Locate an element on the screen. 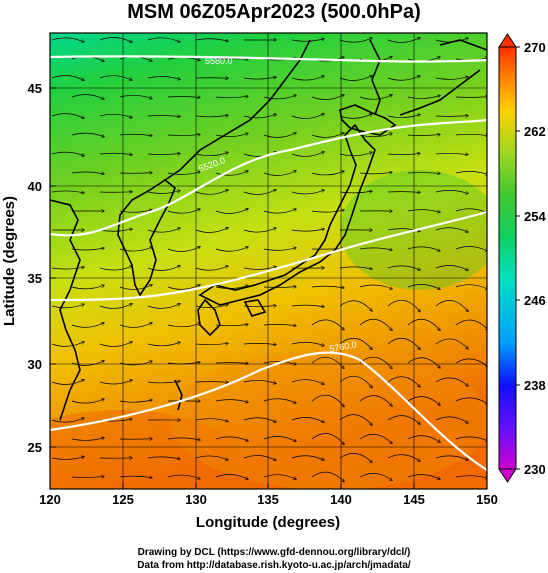  contour-label-5760: 5760.0 is located at coordinates (343, 346).